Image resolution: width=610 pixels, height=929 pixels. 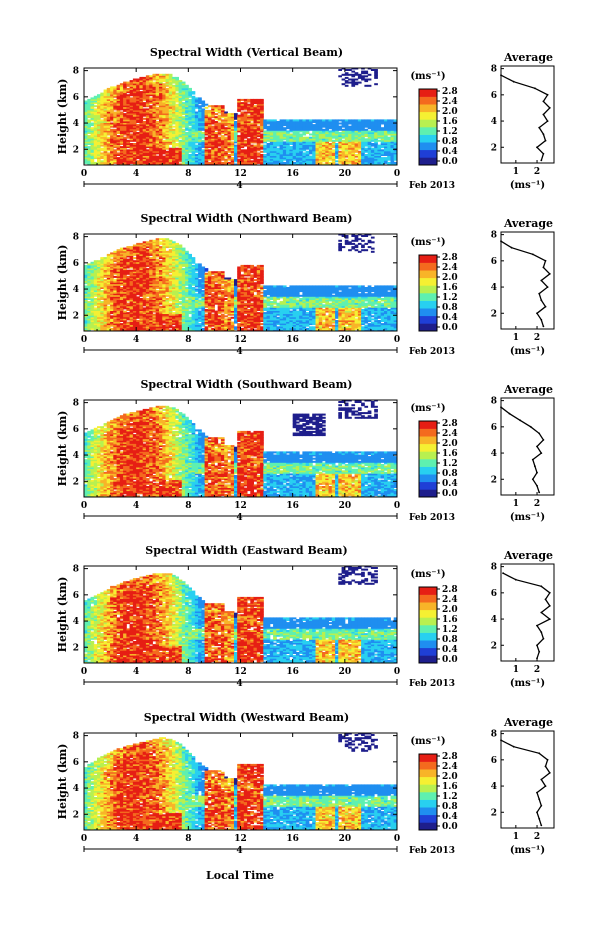 I want to click on colorbar-frame, so click(x=428, y=127).